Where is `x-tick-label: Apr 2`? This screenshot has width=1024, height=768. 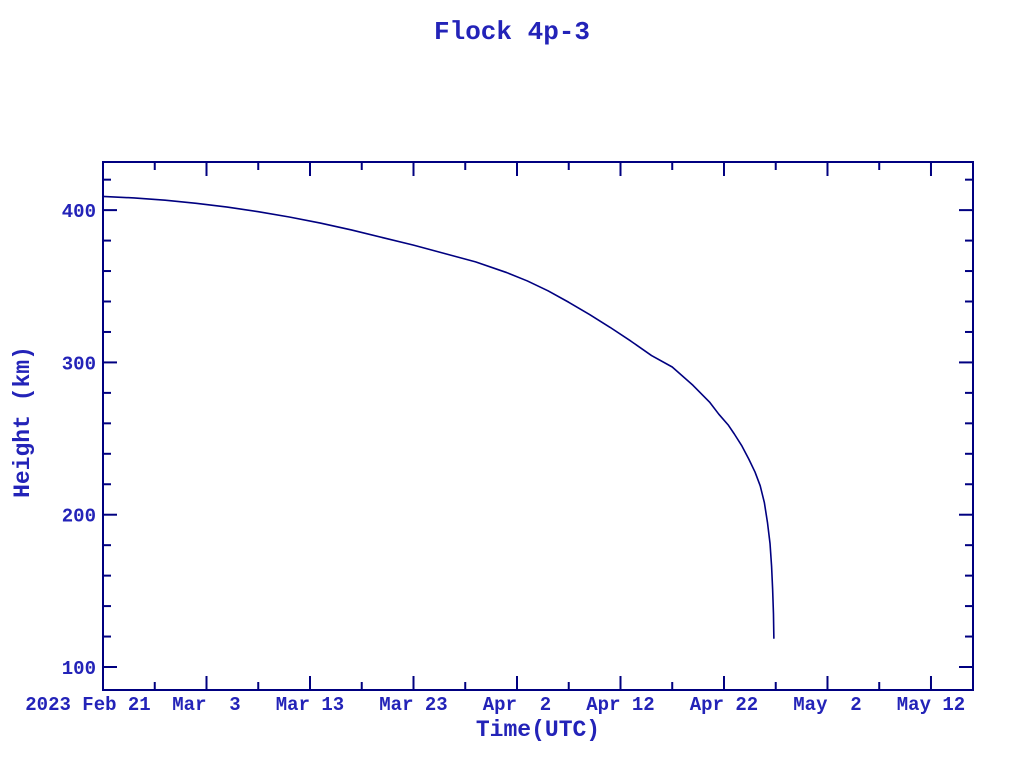
x-tick-label: Apr 2 is located at coordinates (517, 705).